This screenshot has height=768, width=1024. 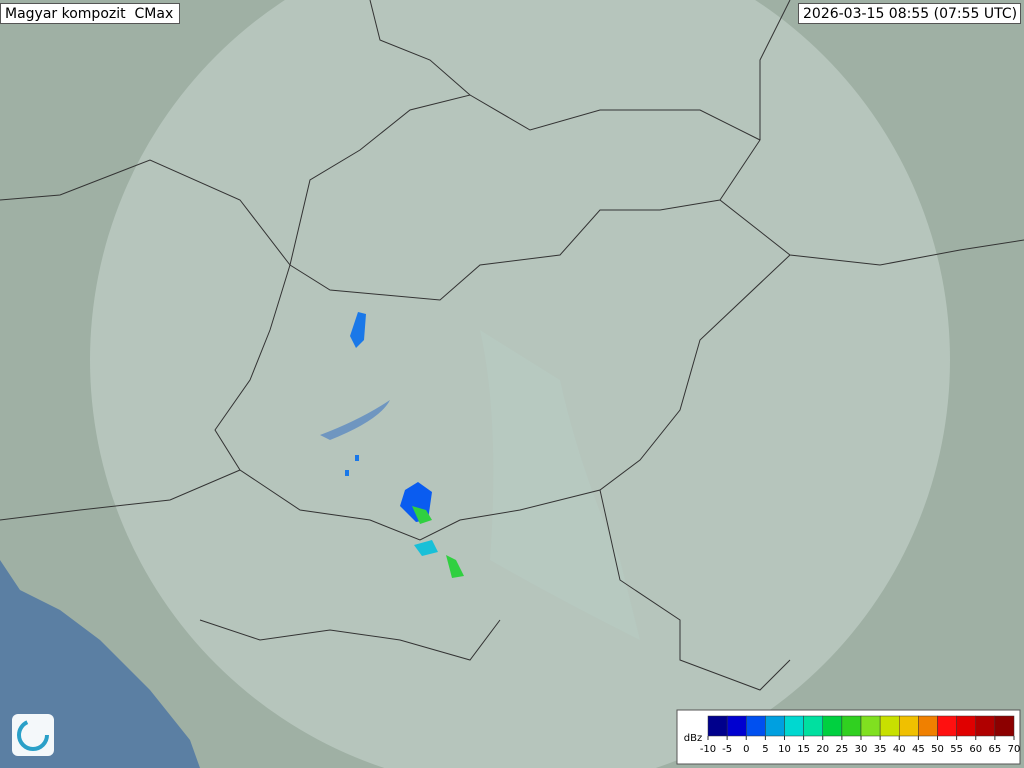 What do you see at coordinates (727, 749) in the screenshot?
I see `legend-tick-label: -5` at bounding box center [727, 749].